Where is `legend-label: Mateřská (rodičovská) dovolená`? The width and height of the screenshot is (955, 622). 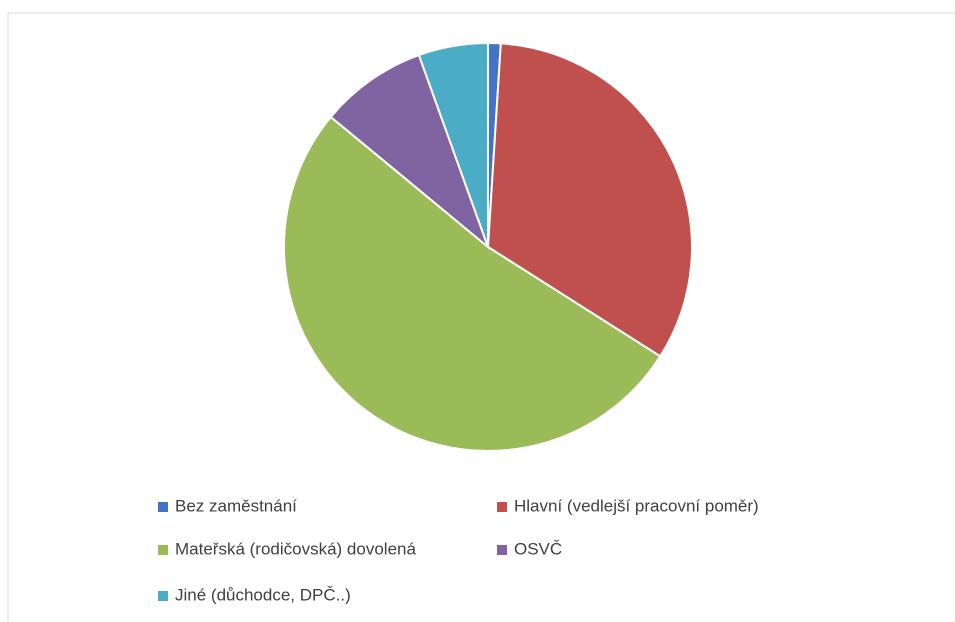
legend-label: Mateřská (rodičovská) dovolená is located at coordinates (295, 548).